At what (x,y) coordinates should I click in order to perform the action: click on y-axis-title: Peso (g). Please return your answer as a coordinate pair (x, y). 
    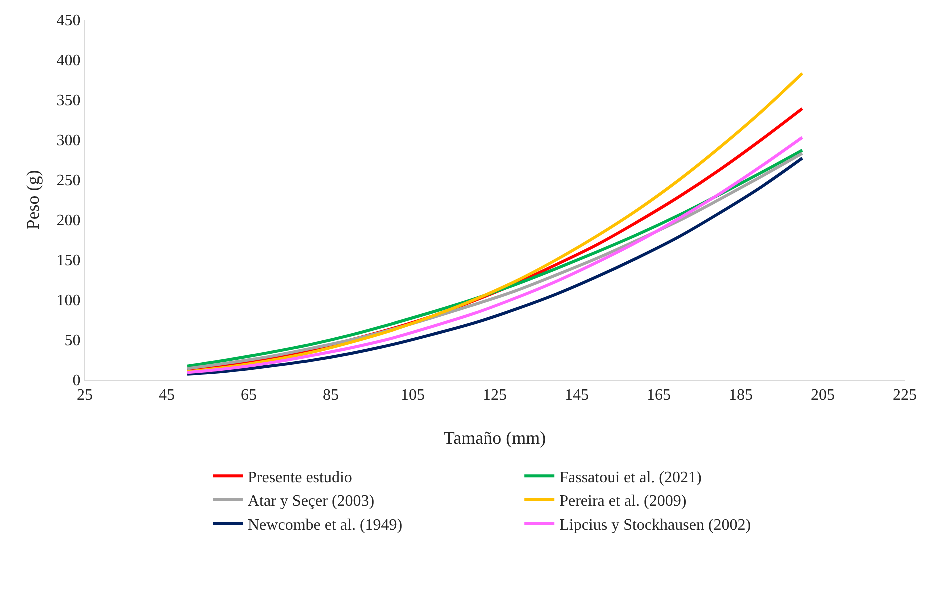
    Looking at the image, I should click on (33, 200).